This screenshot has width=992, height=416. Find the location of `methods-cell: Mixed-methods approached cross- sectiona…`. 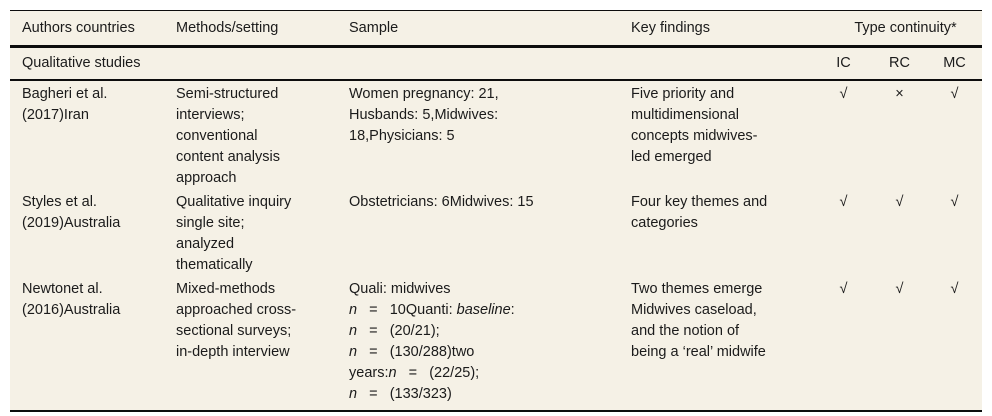

methods-cell: Mixed-methods approached cross- sectiona… is located at coordinates (236, 320).